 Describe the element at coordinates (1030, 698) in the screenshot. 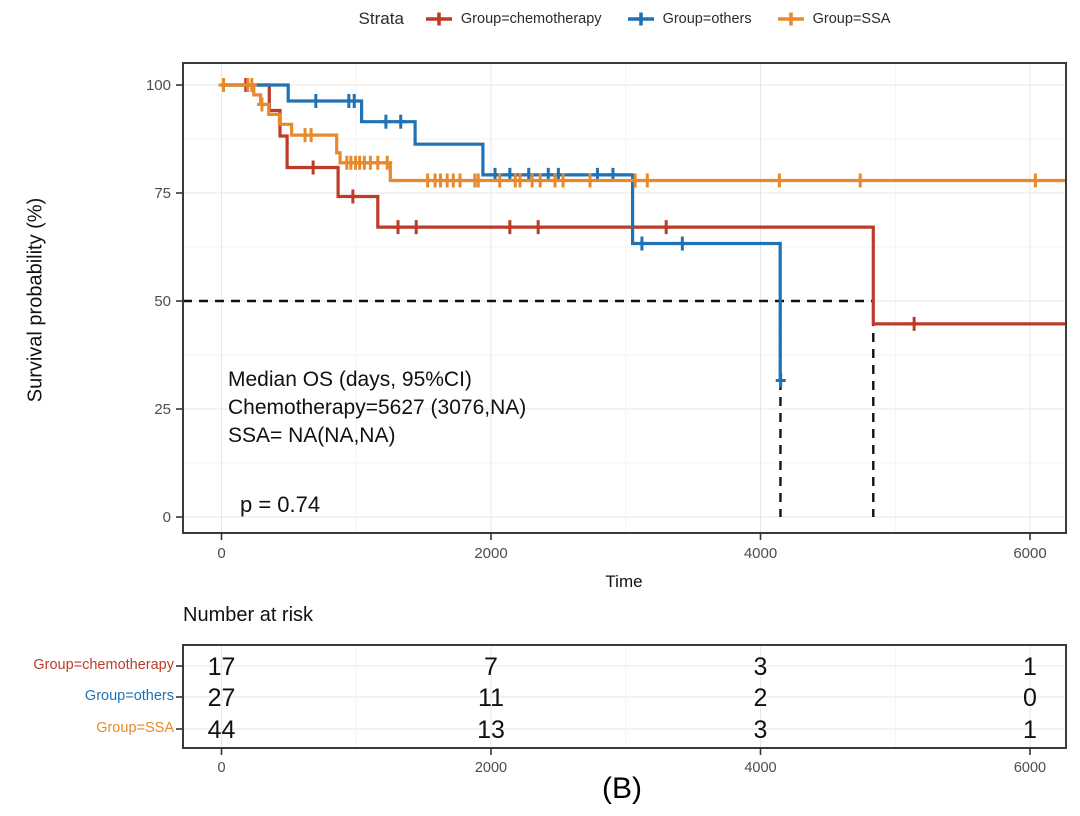

I see `risk-count: 0` at that location.